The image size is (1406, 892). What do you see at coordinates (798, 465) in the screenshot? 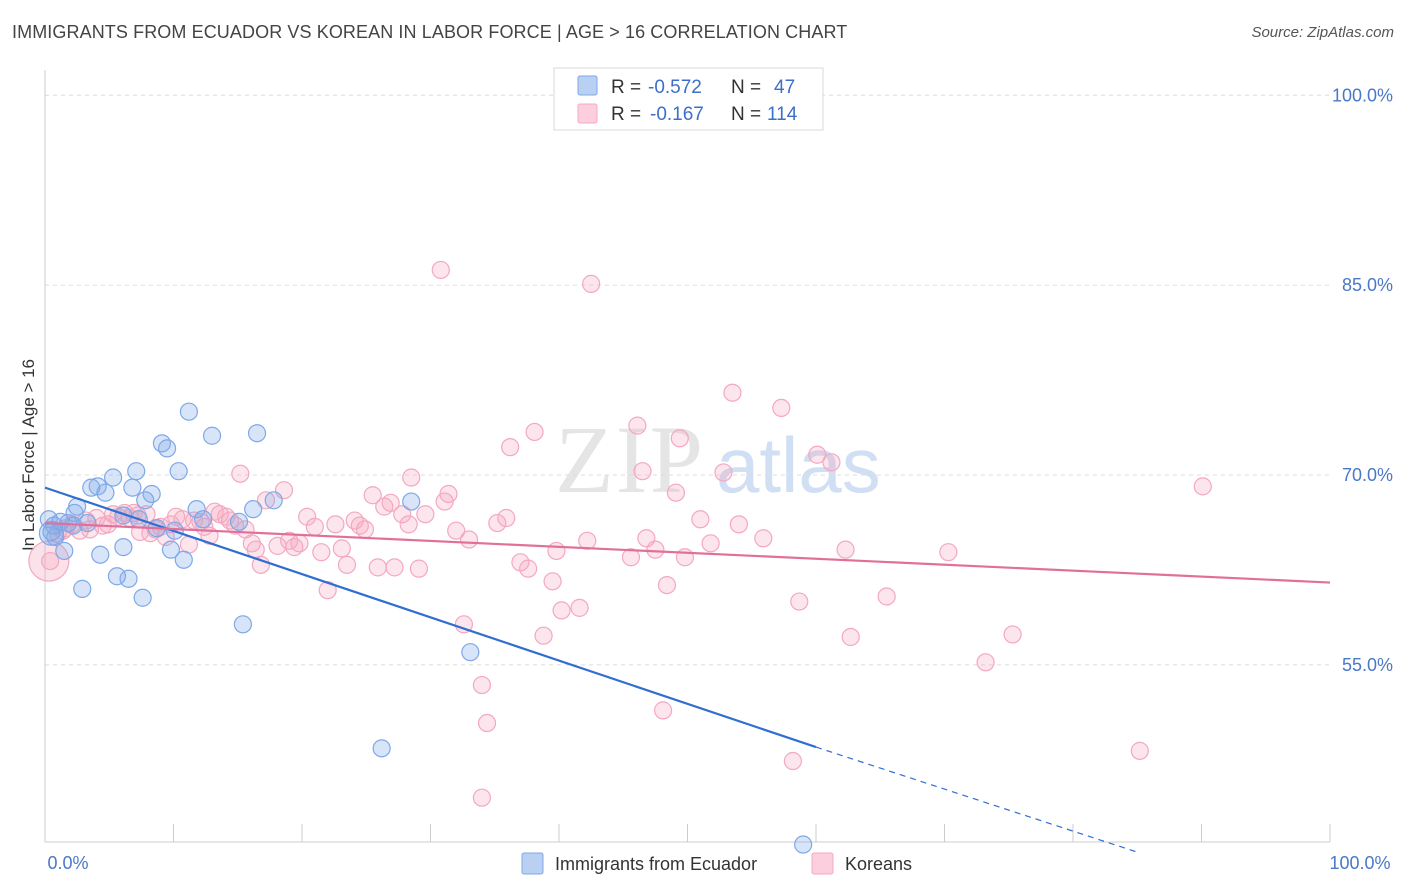
I see `watermark-atlas: atlas` at bounding box center [798, 465].